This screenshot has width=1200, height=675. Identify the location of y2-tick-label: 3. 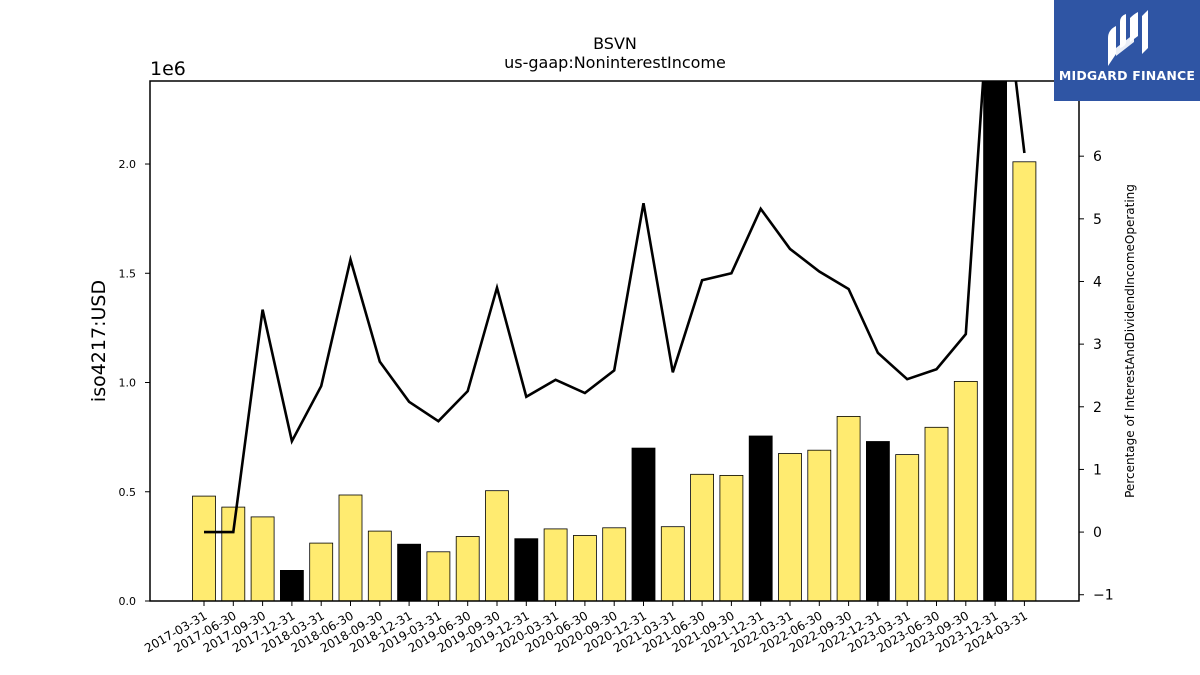
(1097, 345).